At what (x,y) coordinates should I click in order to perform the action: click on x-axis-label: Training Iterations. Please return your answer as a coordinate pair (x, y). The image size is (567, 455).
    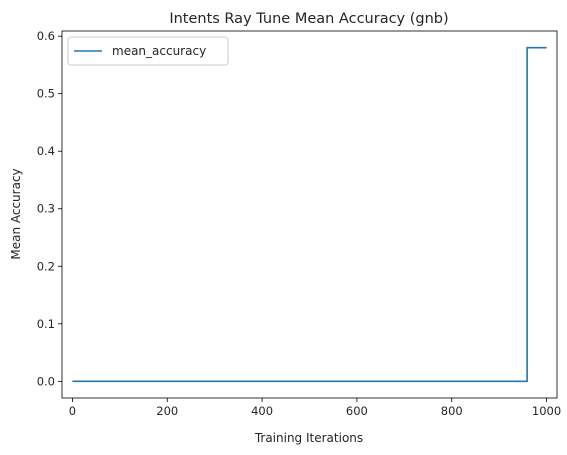
    Looking at the image, I should click on (308, 438).